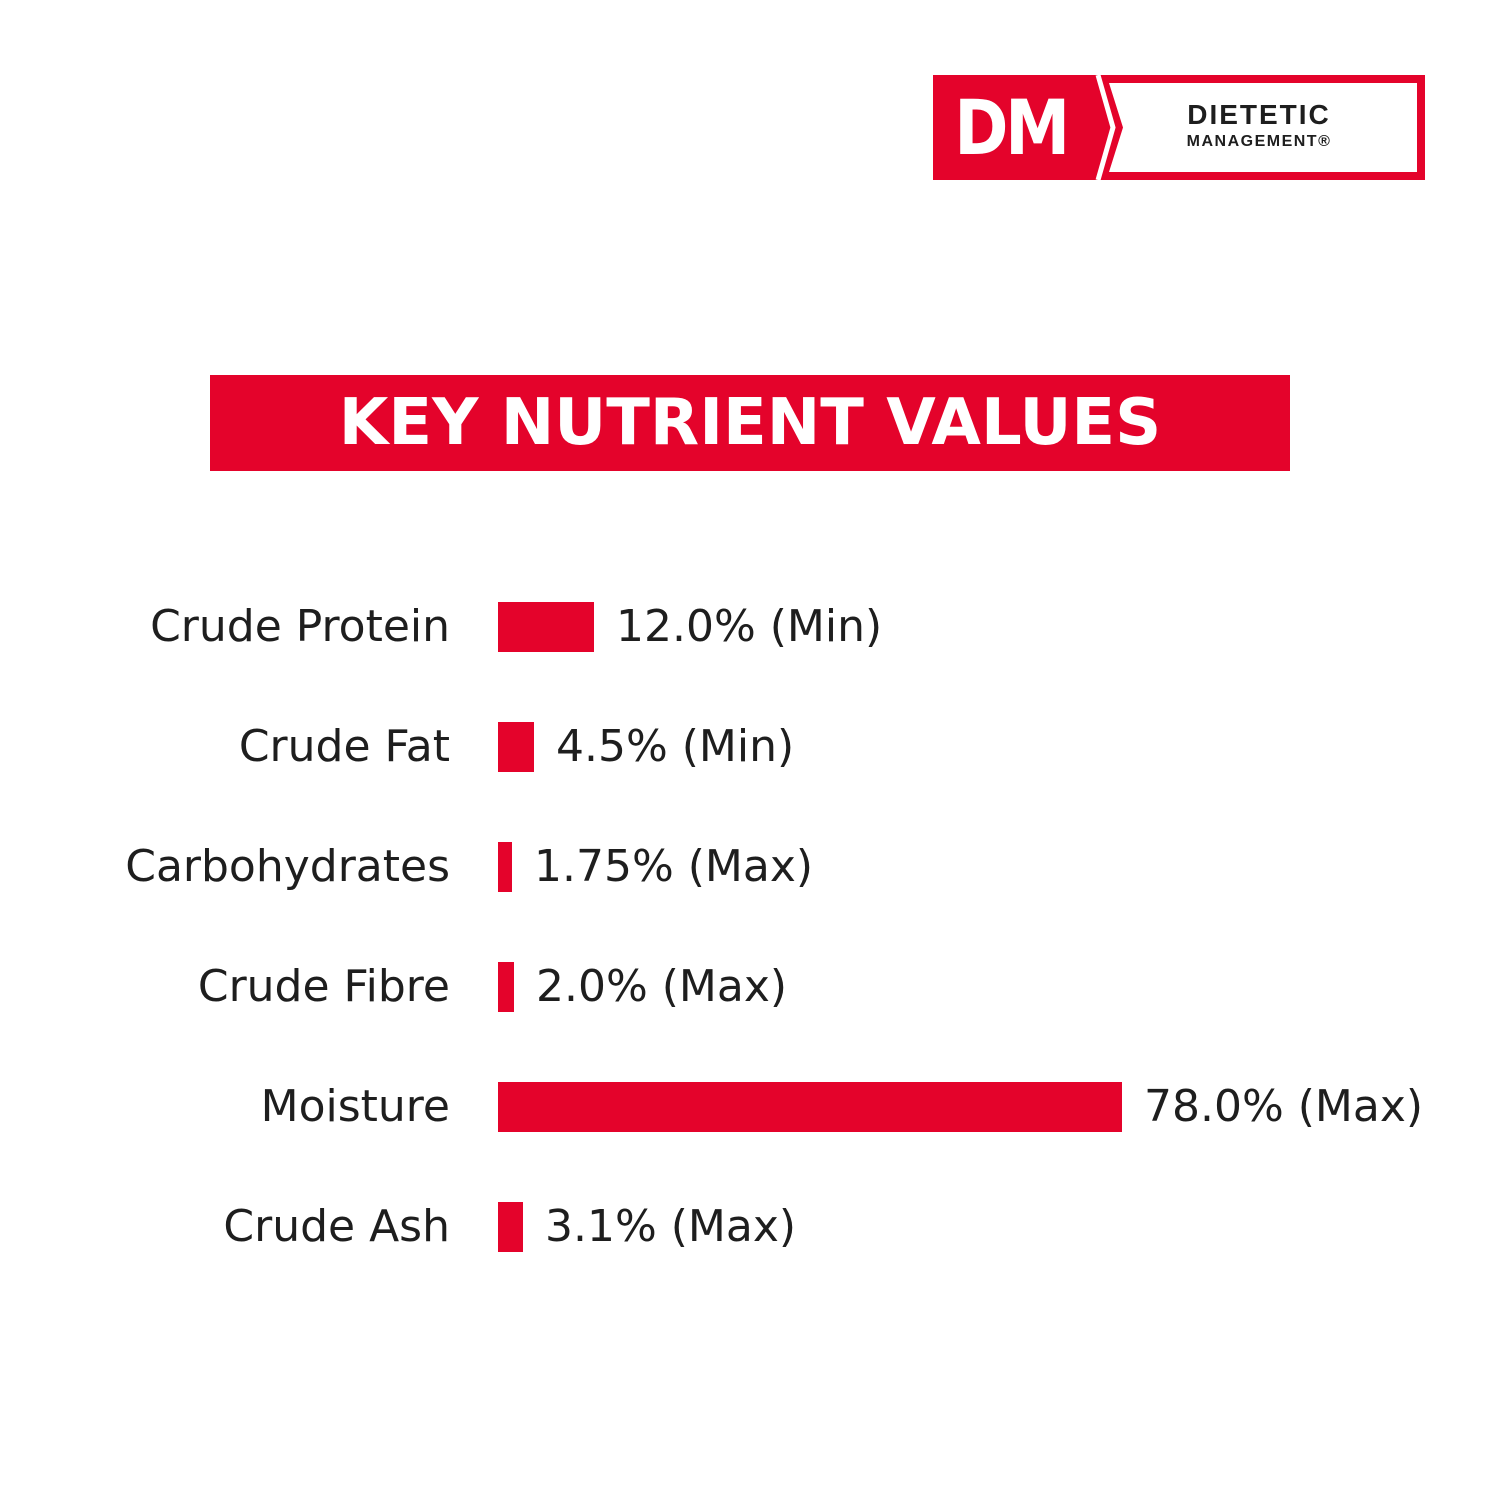 The image size is (1500, 1500). I want to click on category-label: Crude Fat, so click(344, 746).